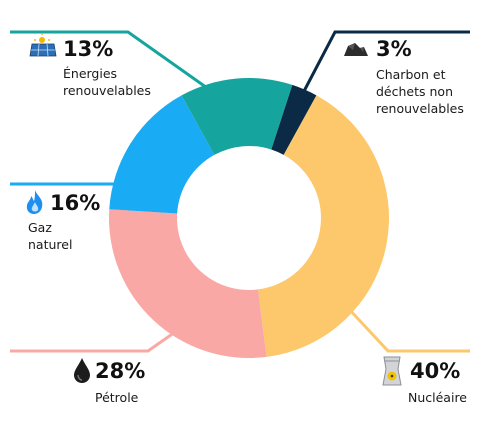  I want to click on label-coal-line2: déchets non, so click(414, 91).